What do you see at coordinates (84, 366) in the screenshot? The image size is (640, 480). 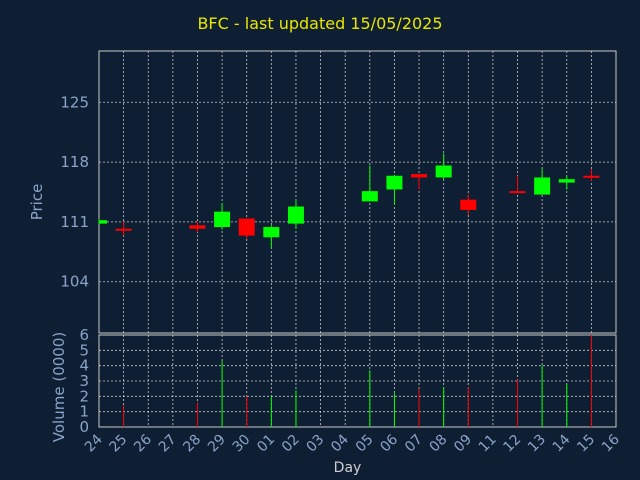 I see `volume-tick-label: 4` at bounding box center [84, 366].